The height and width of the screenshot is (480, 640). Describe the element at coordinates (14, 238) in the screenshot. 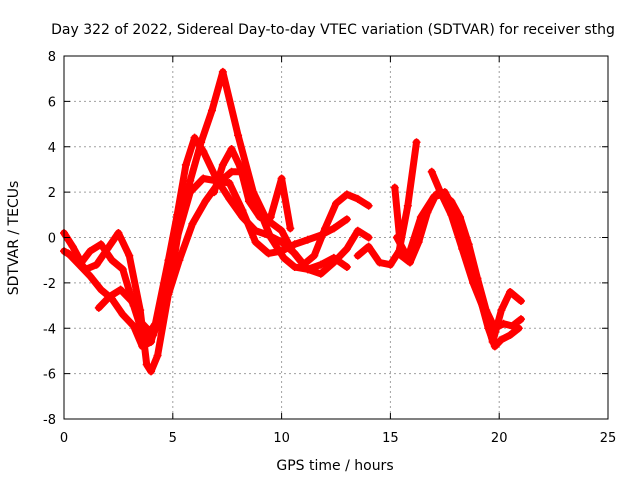

I see `y-axis-label: SDTVAR / TECUs` at that location.